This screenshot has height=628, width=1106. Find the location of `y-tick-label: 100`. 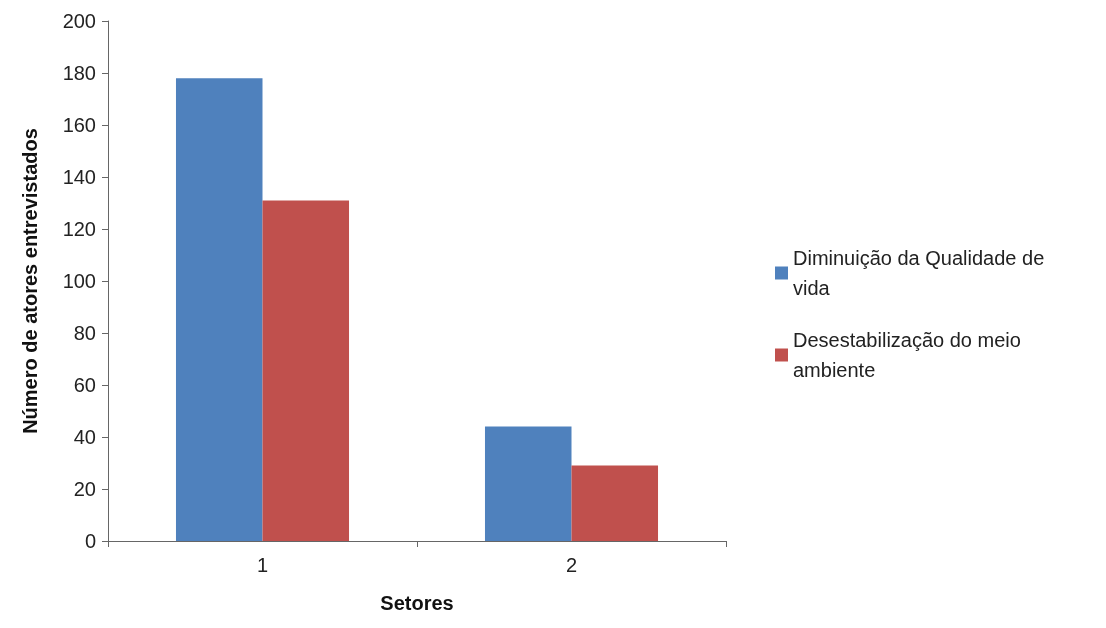

y-tick-label: 100 is located at coordinates (79, 281).